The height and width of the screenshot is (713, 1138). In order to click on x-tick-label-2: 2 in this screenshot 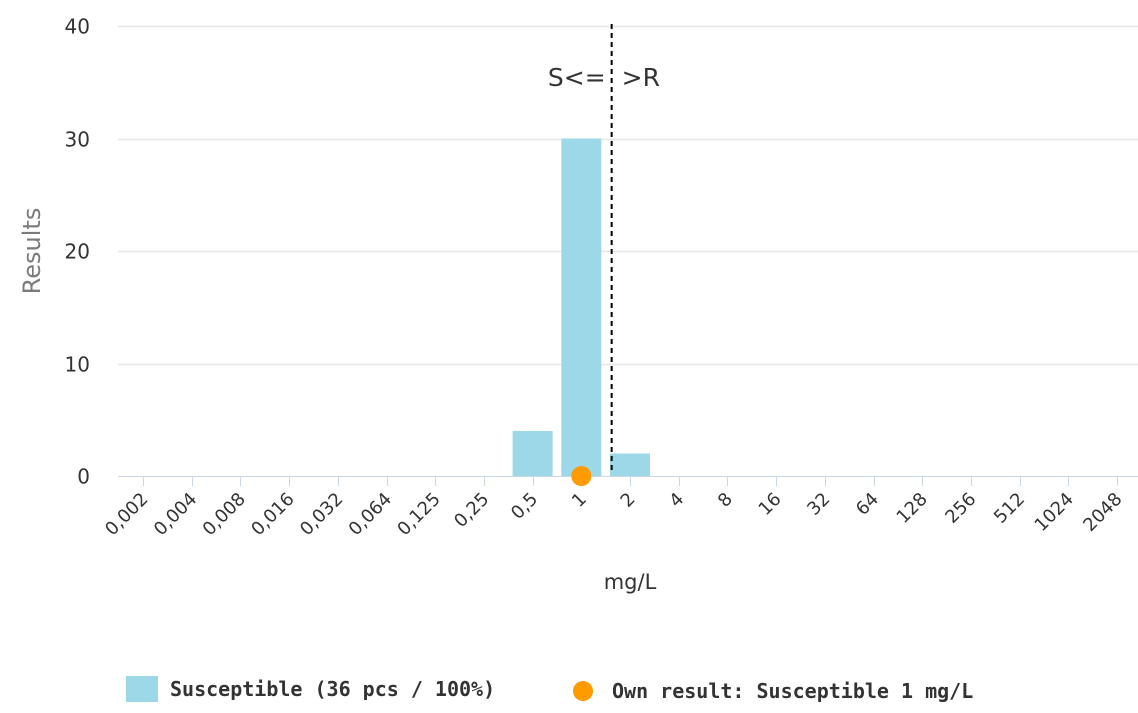, I will do `click(628, 500)`.